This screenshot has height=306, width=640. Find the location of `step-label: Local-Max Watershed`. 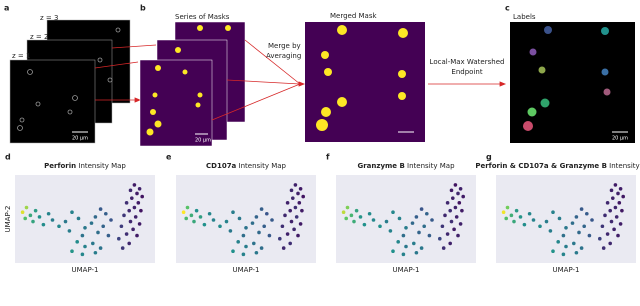

step-label: Local-Max Watershed is located at coordinates (467, 62).